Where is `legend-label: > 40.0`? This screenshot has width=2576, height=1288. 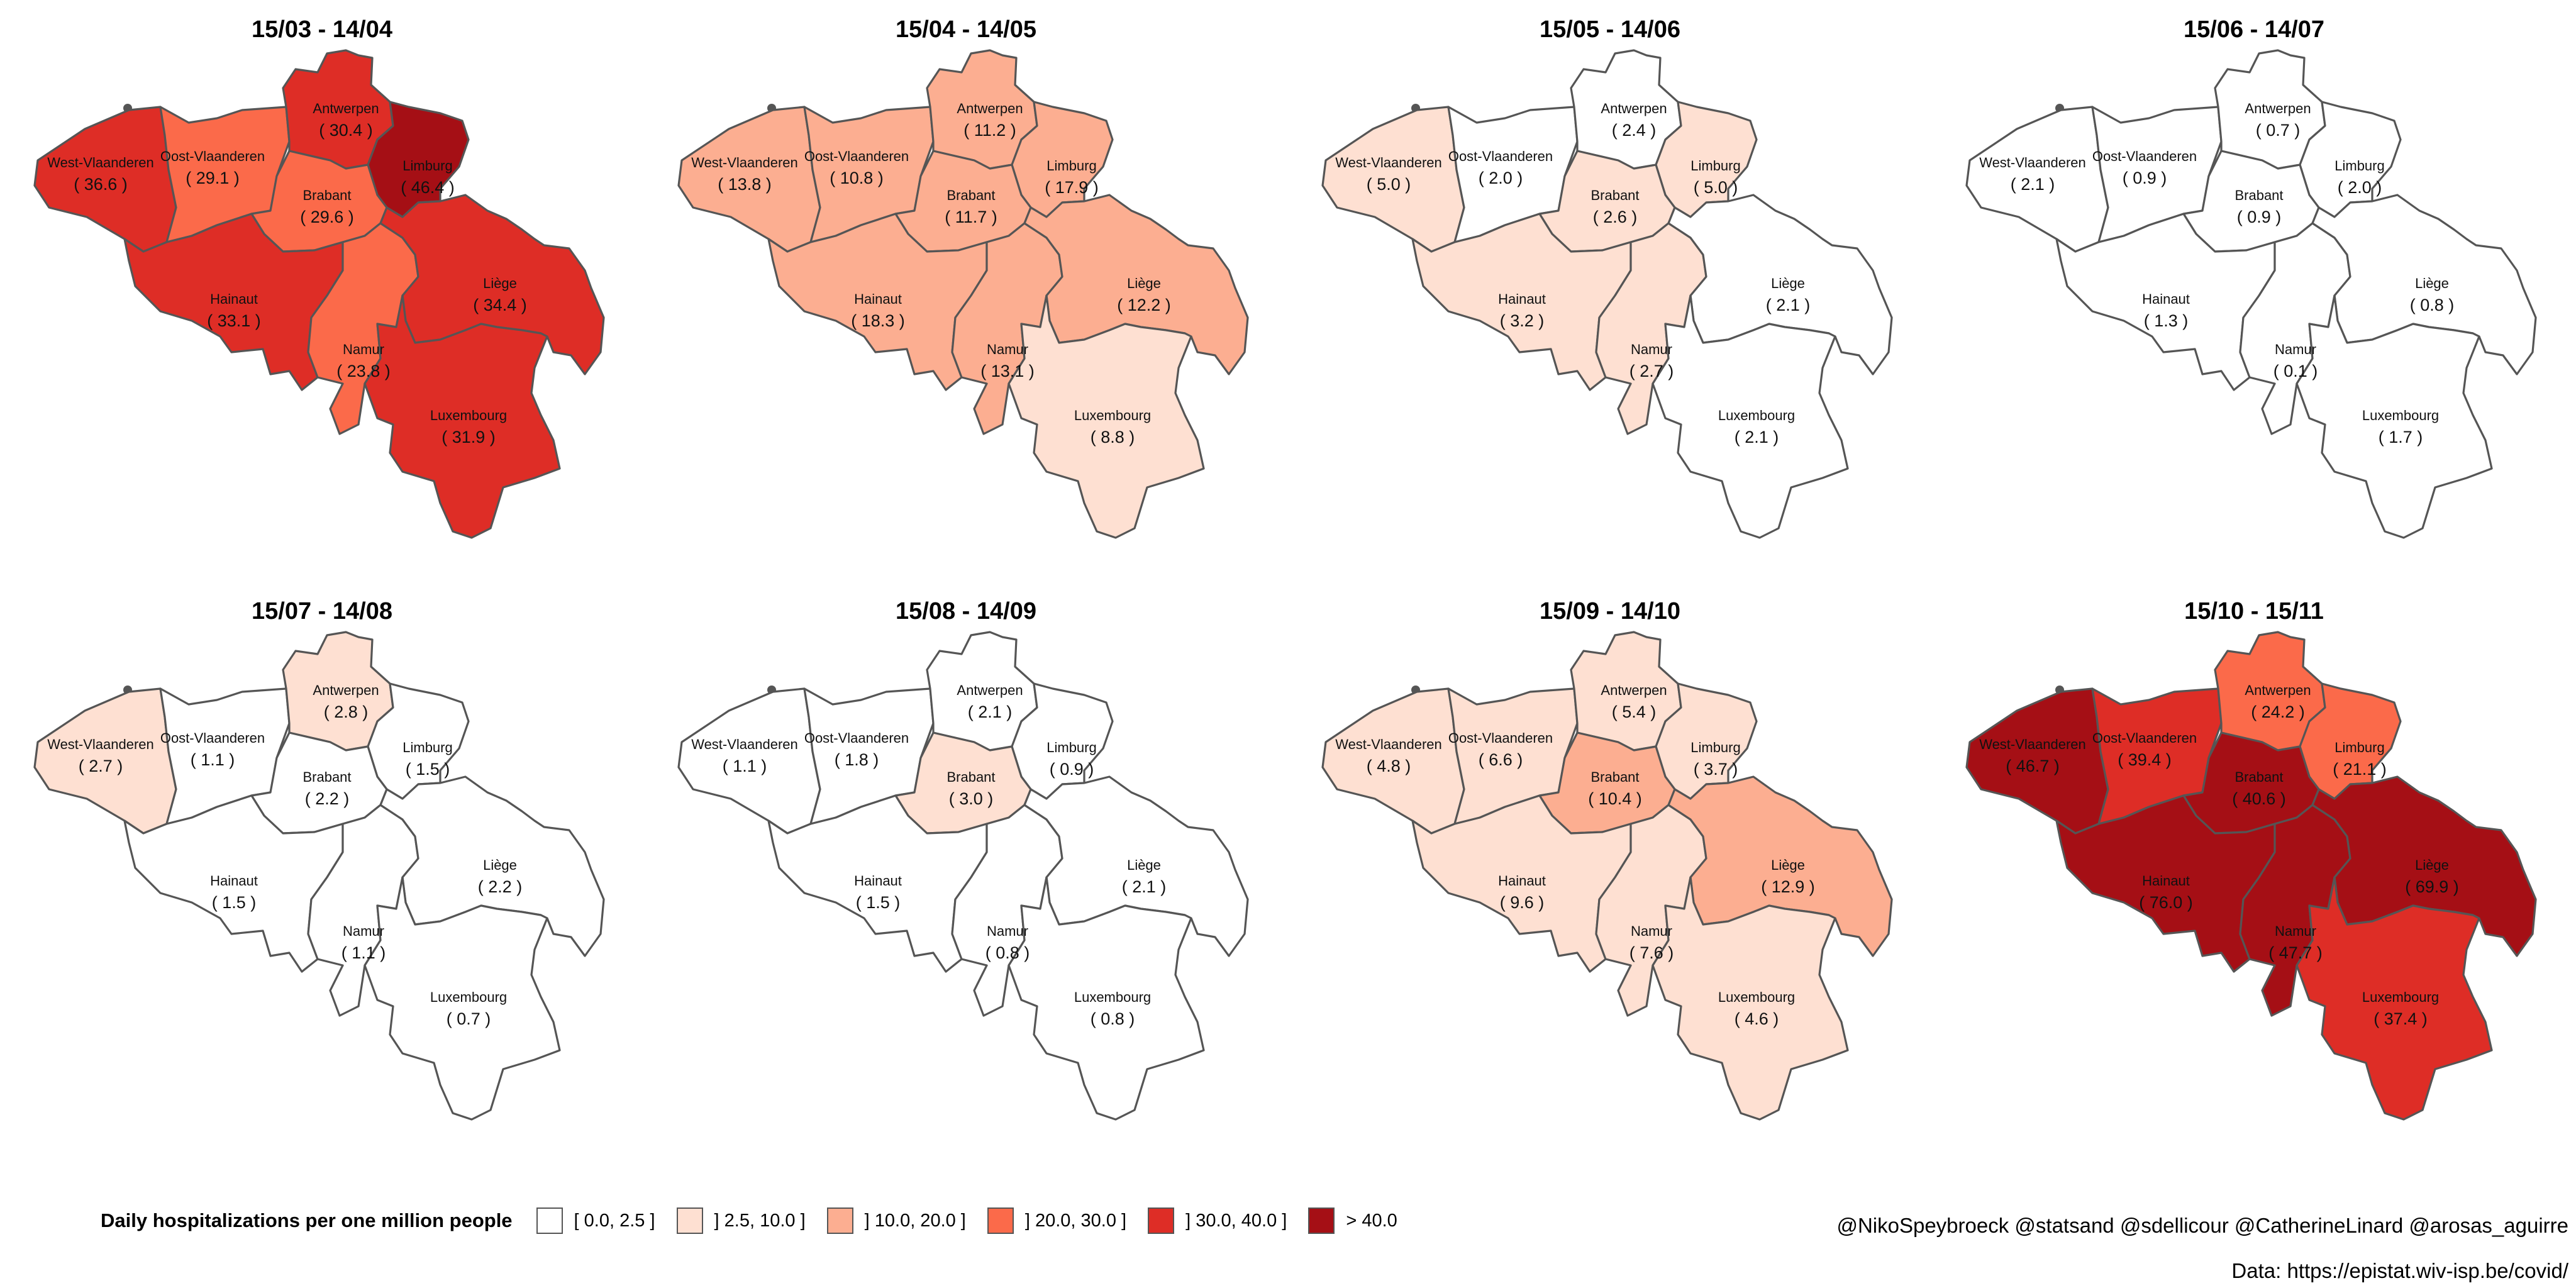
legend-label: > 40.0 is located at coordinates (1371, 1220).